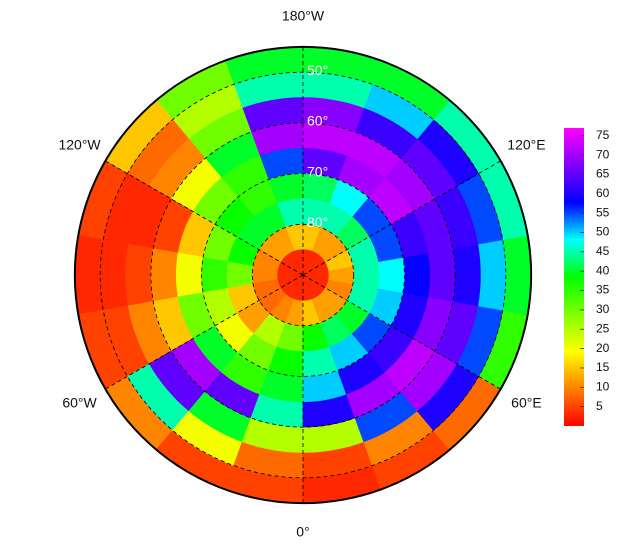 This screenshot has width=625, height=552. Describe the element at coordinates (317, 222) in the screenshot. I see `latitude-label: 80°` at that location.